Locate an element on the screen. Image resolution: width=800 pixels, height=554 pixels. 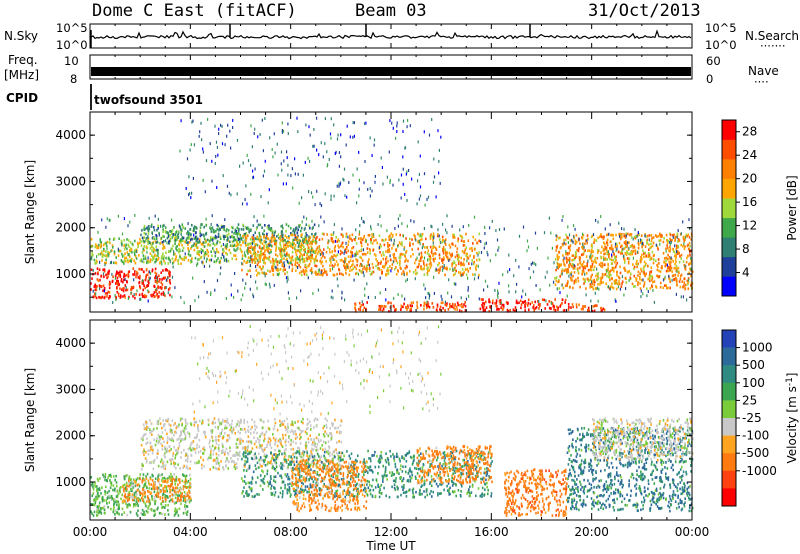
freq-label: Freq. is located at coordinates (23, 60).